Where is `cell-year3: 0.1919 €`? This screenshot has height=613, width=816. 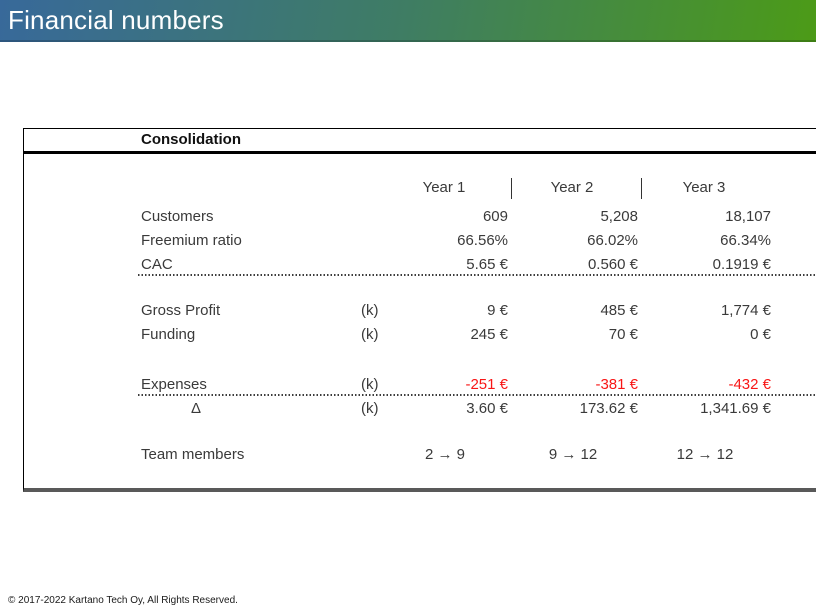
cell-year3: 0.1919 € is located at coordinates (741, 264).